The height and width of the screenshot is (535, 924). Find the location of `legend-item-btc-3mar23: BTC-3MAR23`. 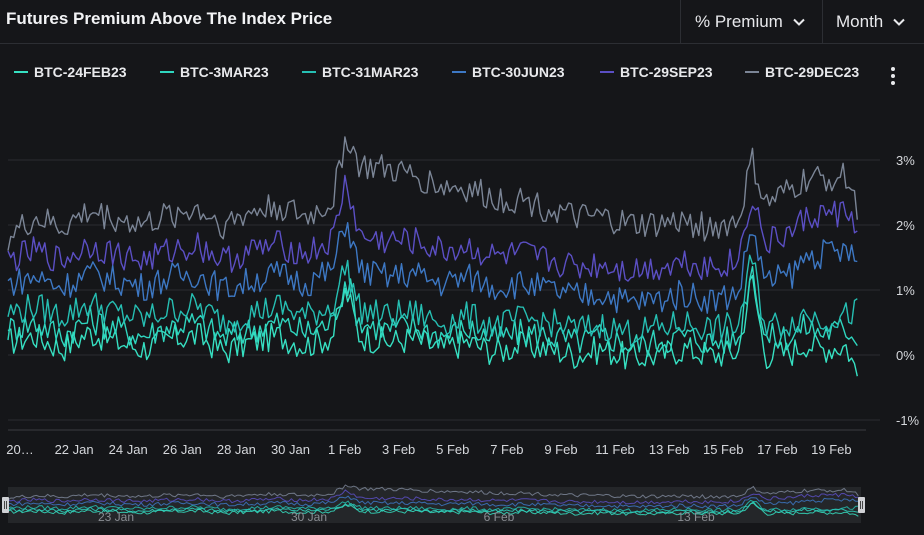

legend-item-btc-3mar23: BTC-3MAR23 is located at coordinates (214, 72).